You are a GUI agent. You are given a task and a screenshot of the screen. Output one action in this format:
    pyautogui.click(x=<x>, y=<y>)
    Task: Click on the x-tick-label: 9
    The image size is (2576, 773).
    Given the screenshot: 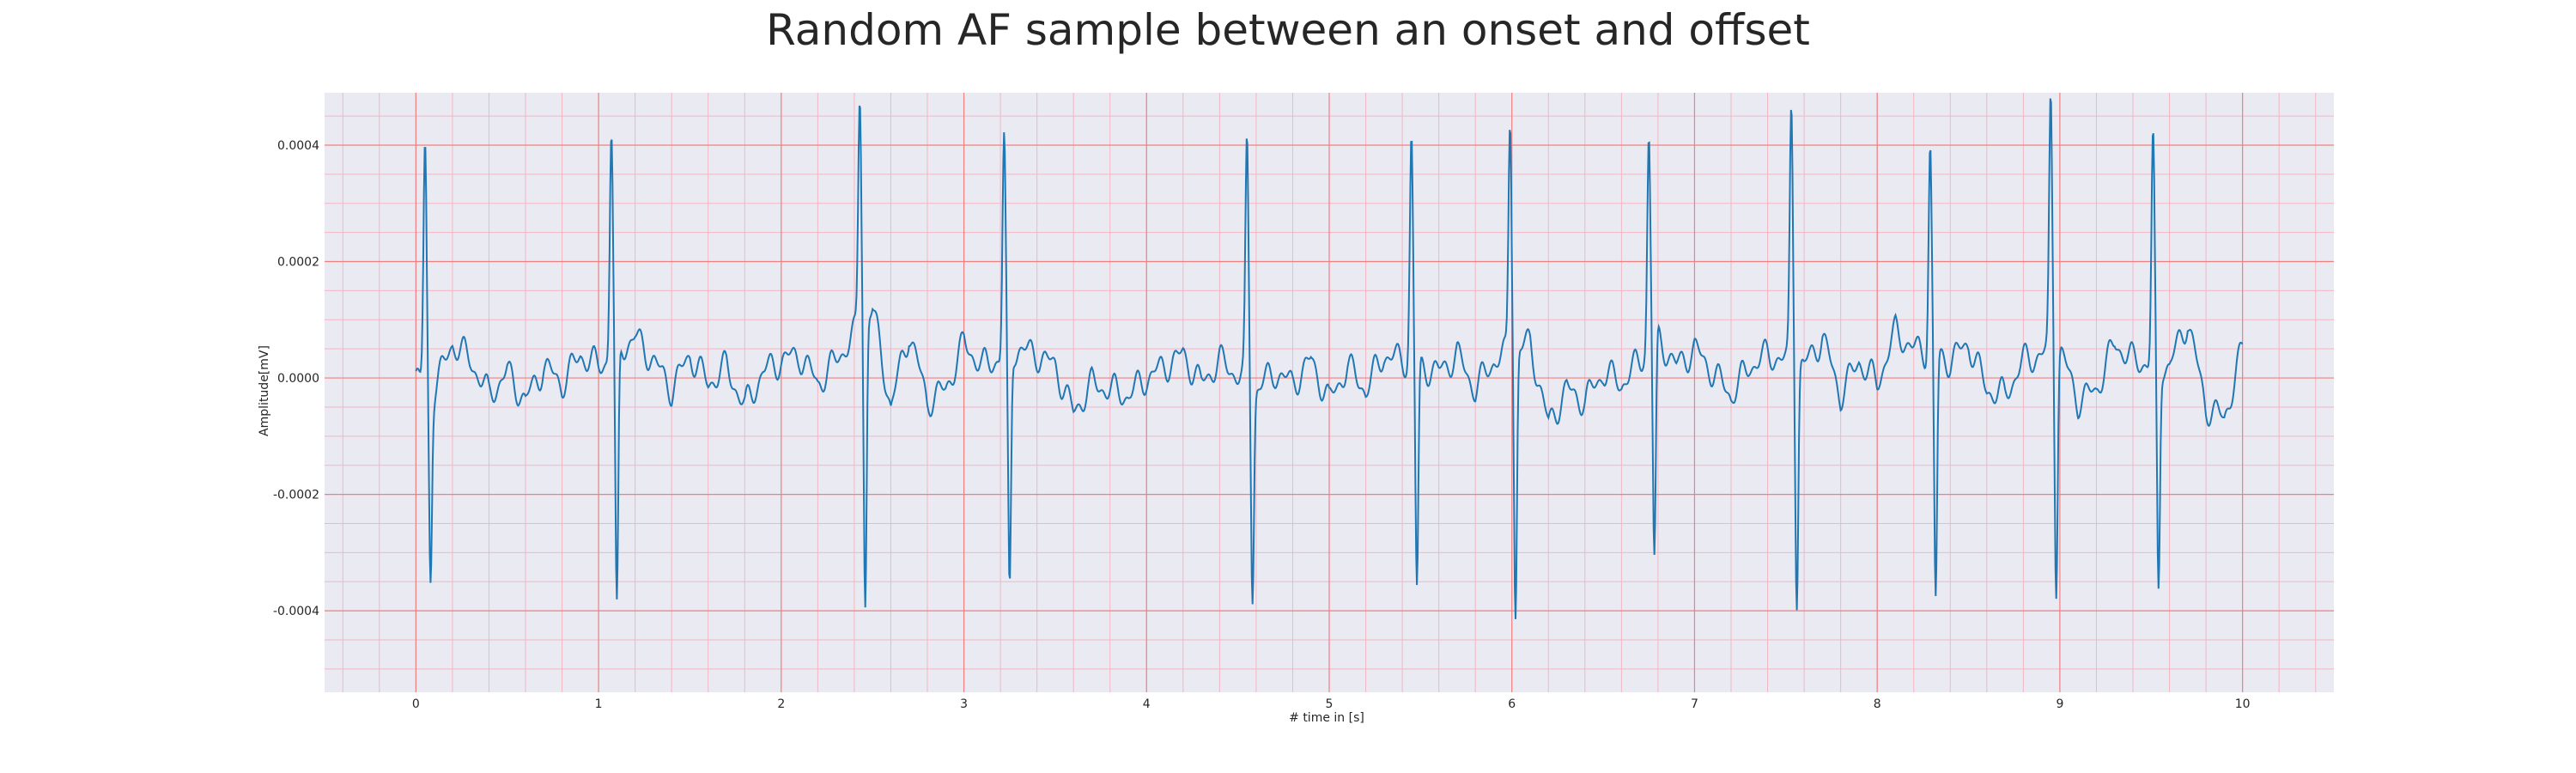 What is the action you would take?
    pyautogui.click(x=2060, y=704)
    